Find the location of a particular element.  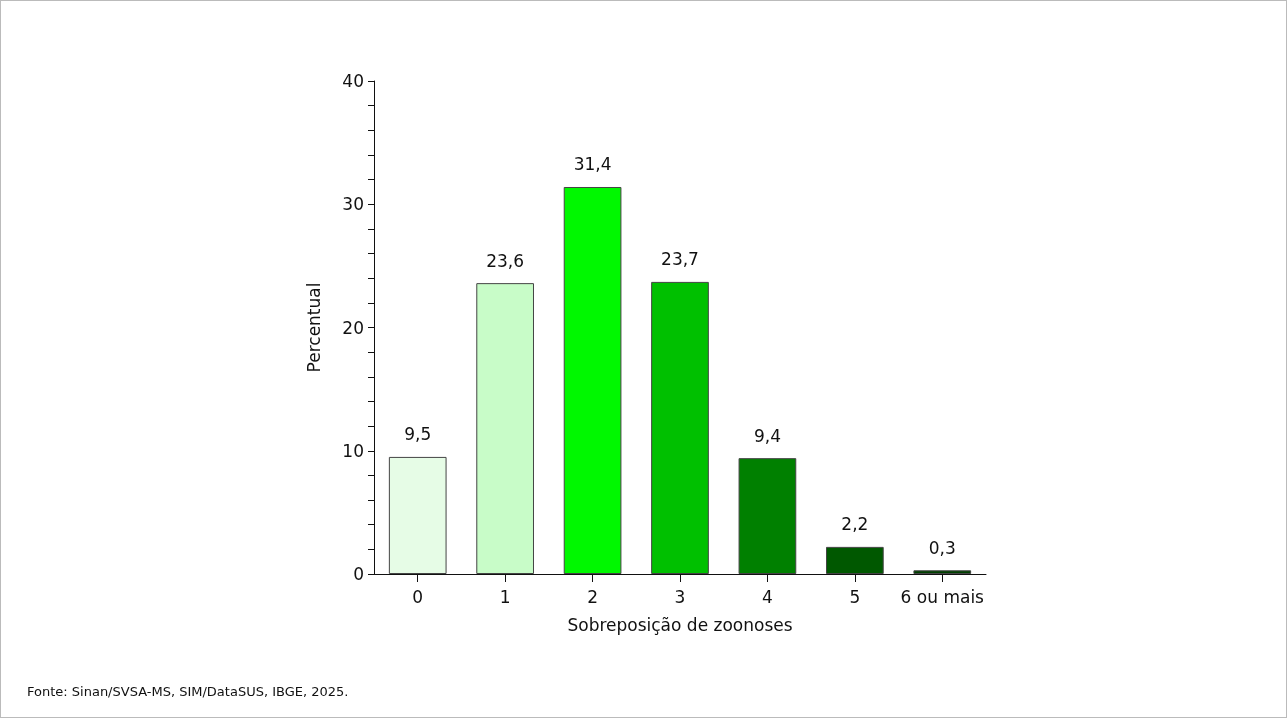

data-label: 9,4 is located at coordinates (767, 435).